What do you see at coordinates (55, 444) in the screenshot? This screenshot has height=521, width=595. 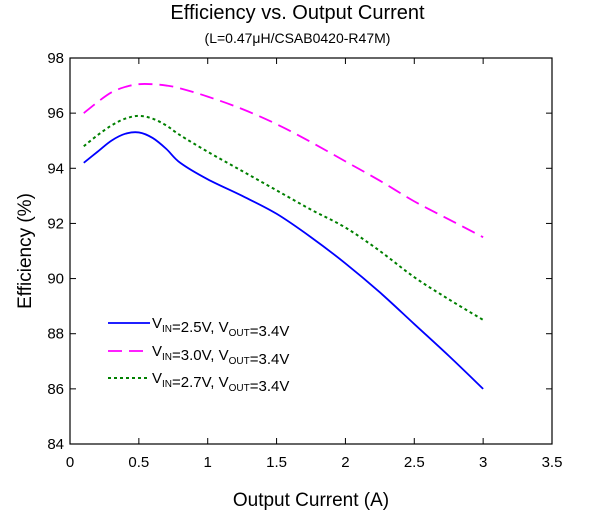 I see `y-tick-label: 84` at bounding box center [55, 444].